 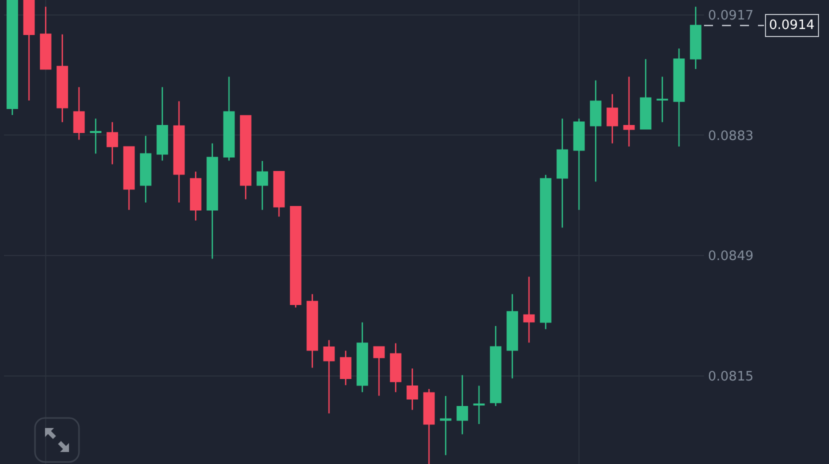 I want to click on y-tick-label: 0.0815, so click(x=731, y=376).